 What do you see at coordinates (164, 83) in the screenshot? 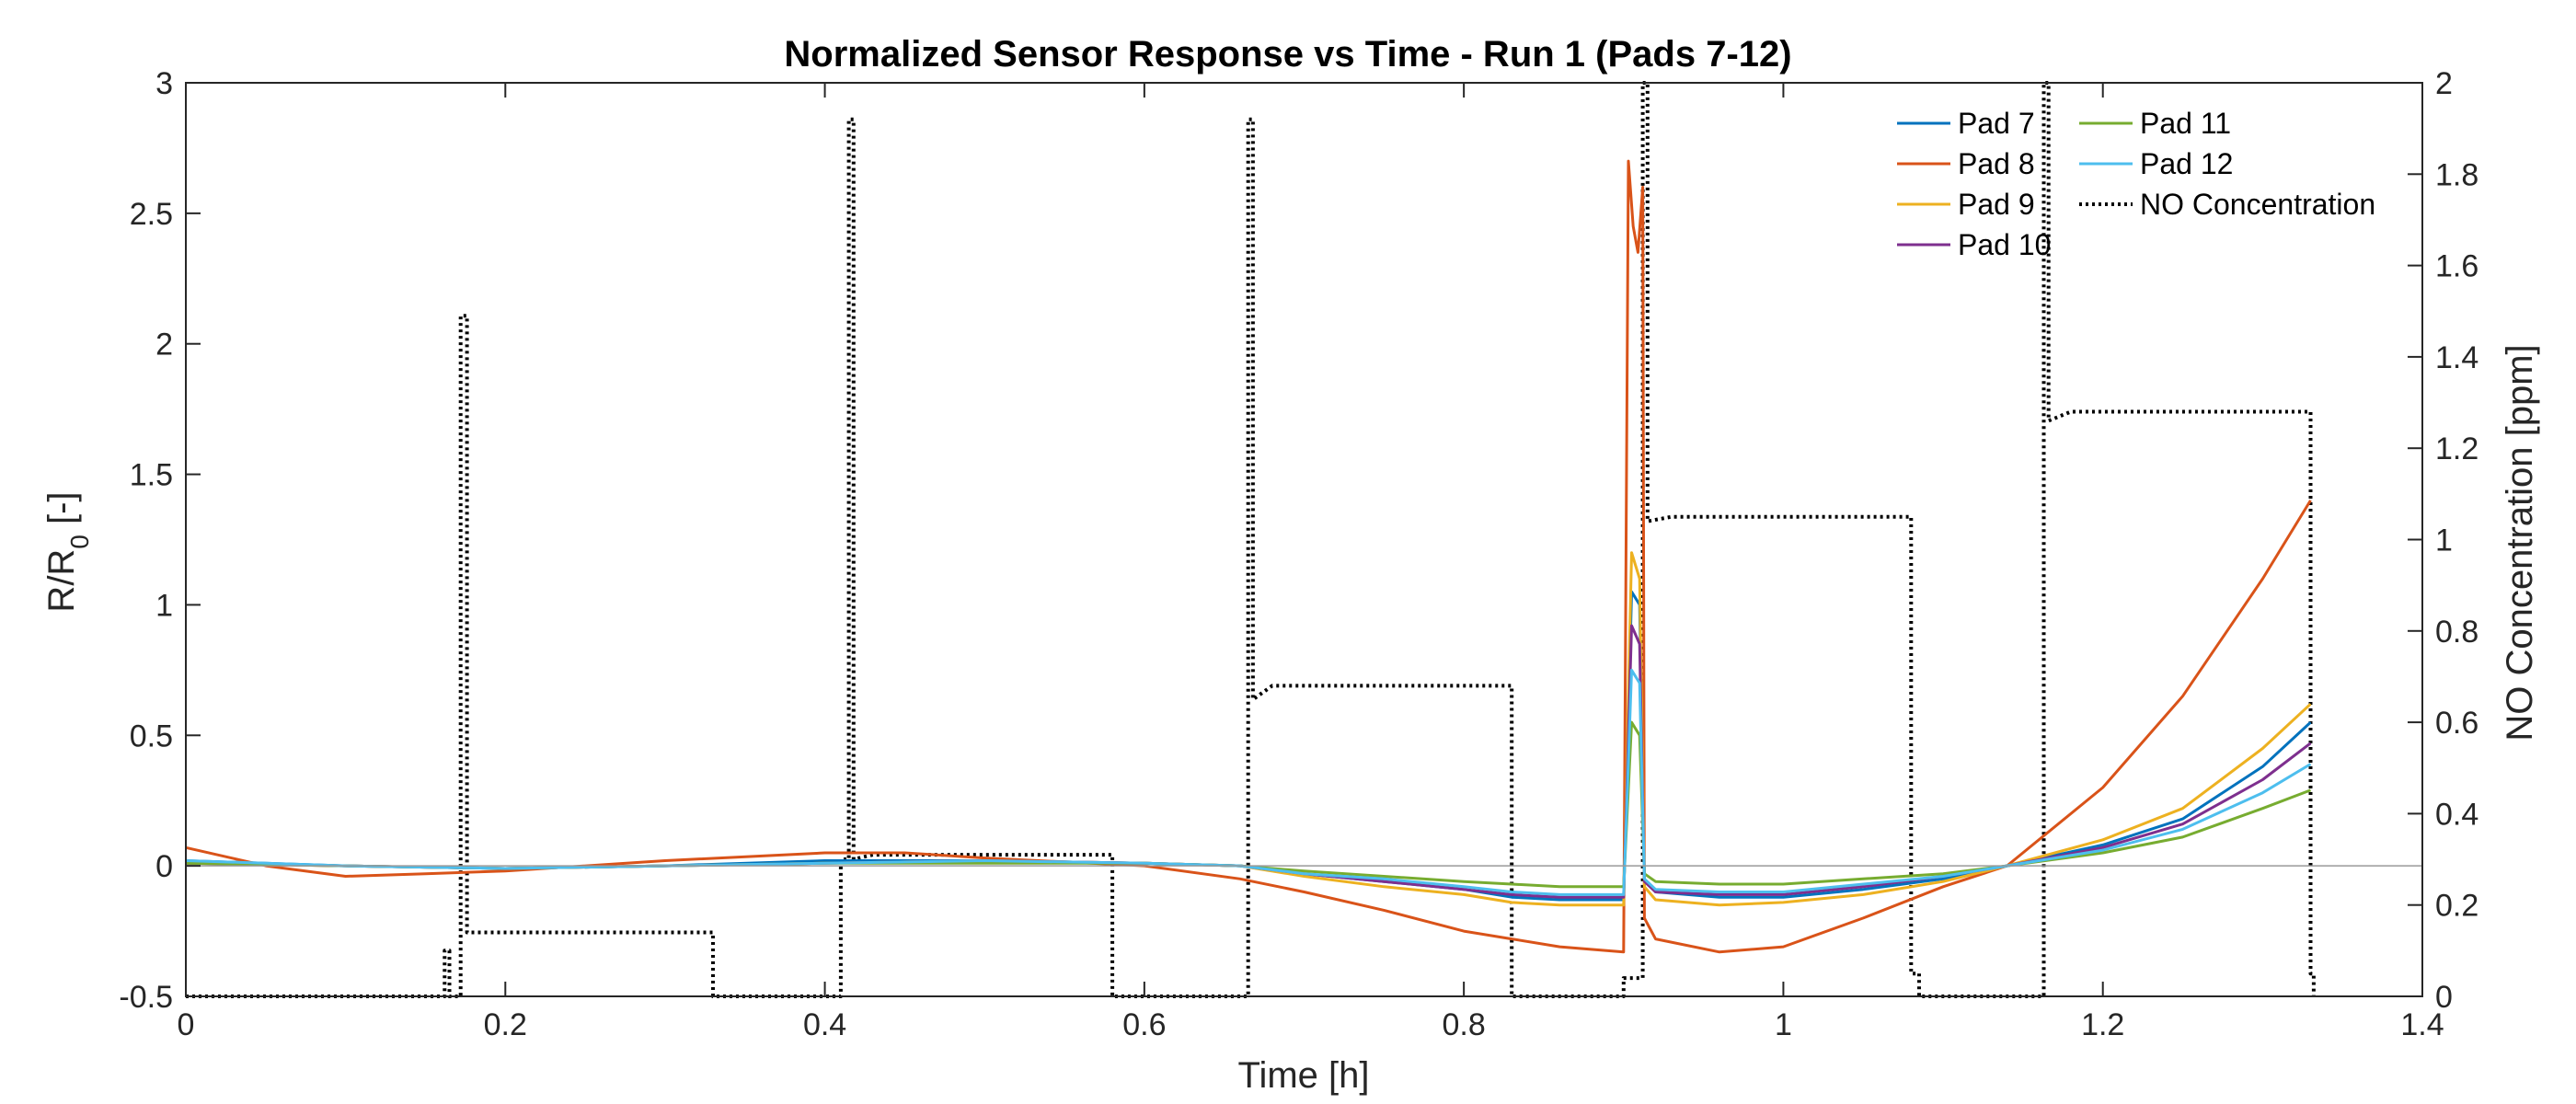
I see `y-left-tick-label: 3` at bounding box center [164, 83].